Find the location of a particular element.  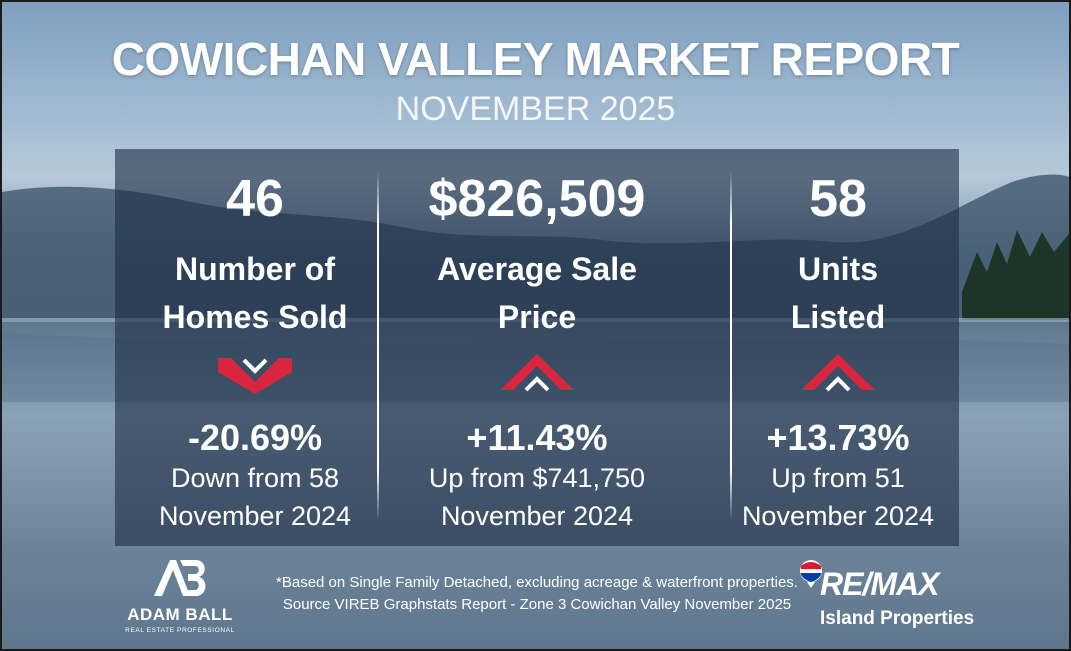

brokerage-brand: RE/MAX is located at coordinates (879, 584).